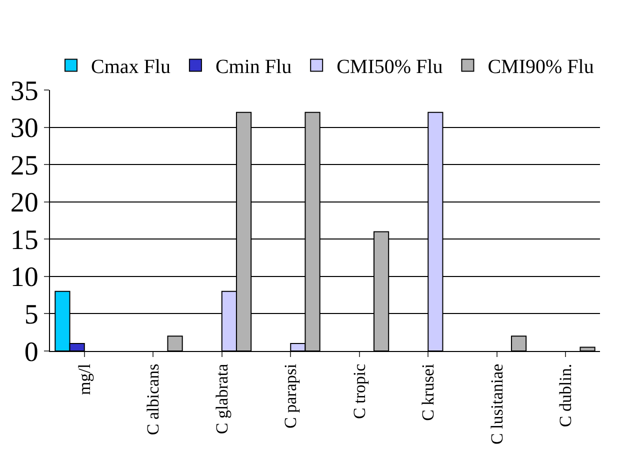 The width and height of the screenshot is (630, 461). I want to click on y-tick-label: 35, so click(24, 91).